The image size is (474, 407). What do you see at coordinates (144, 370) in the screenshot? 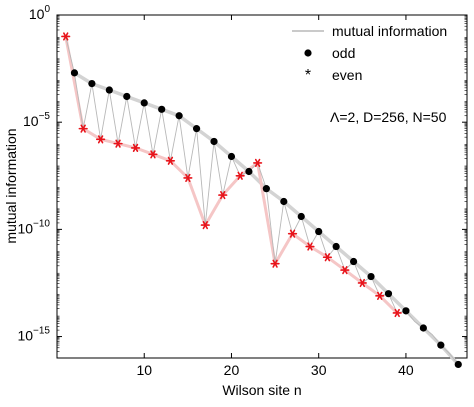
I see `x-tick-label: 10` at bounding box center [144, 370].